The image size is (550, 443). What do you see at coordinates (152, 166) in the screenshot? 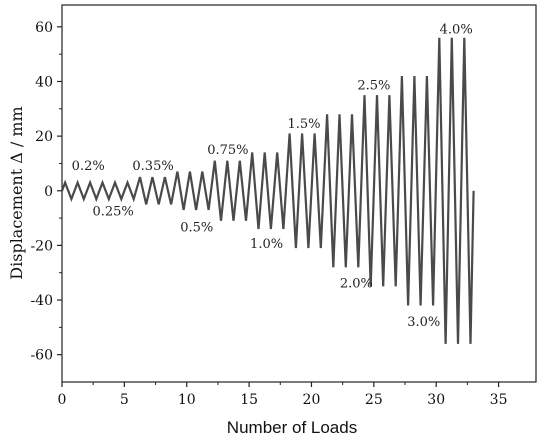
I see `drift-ratio-label: 0.35%` at bounding box center [152, 166].